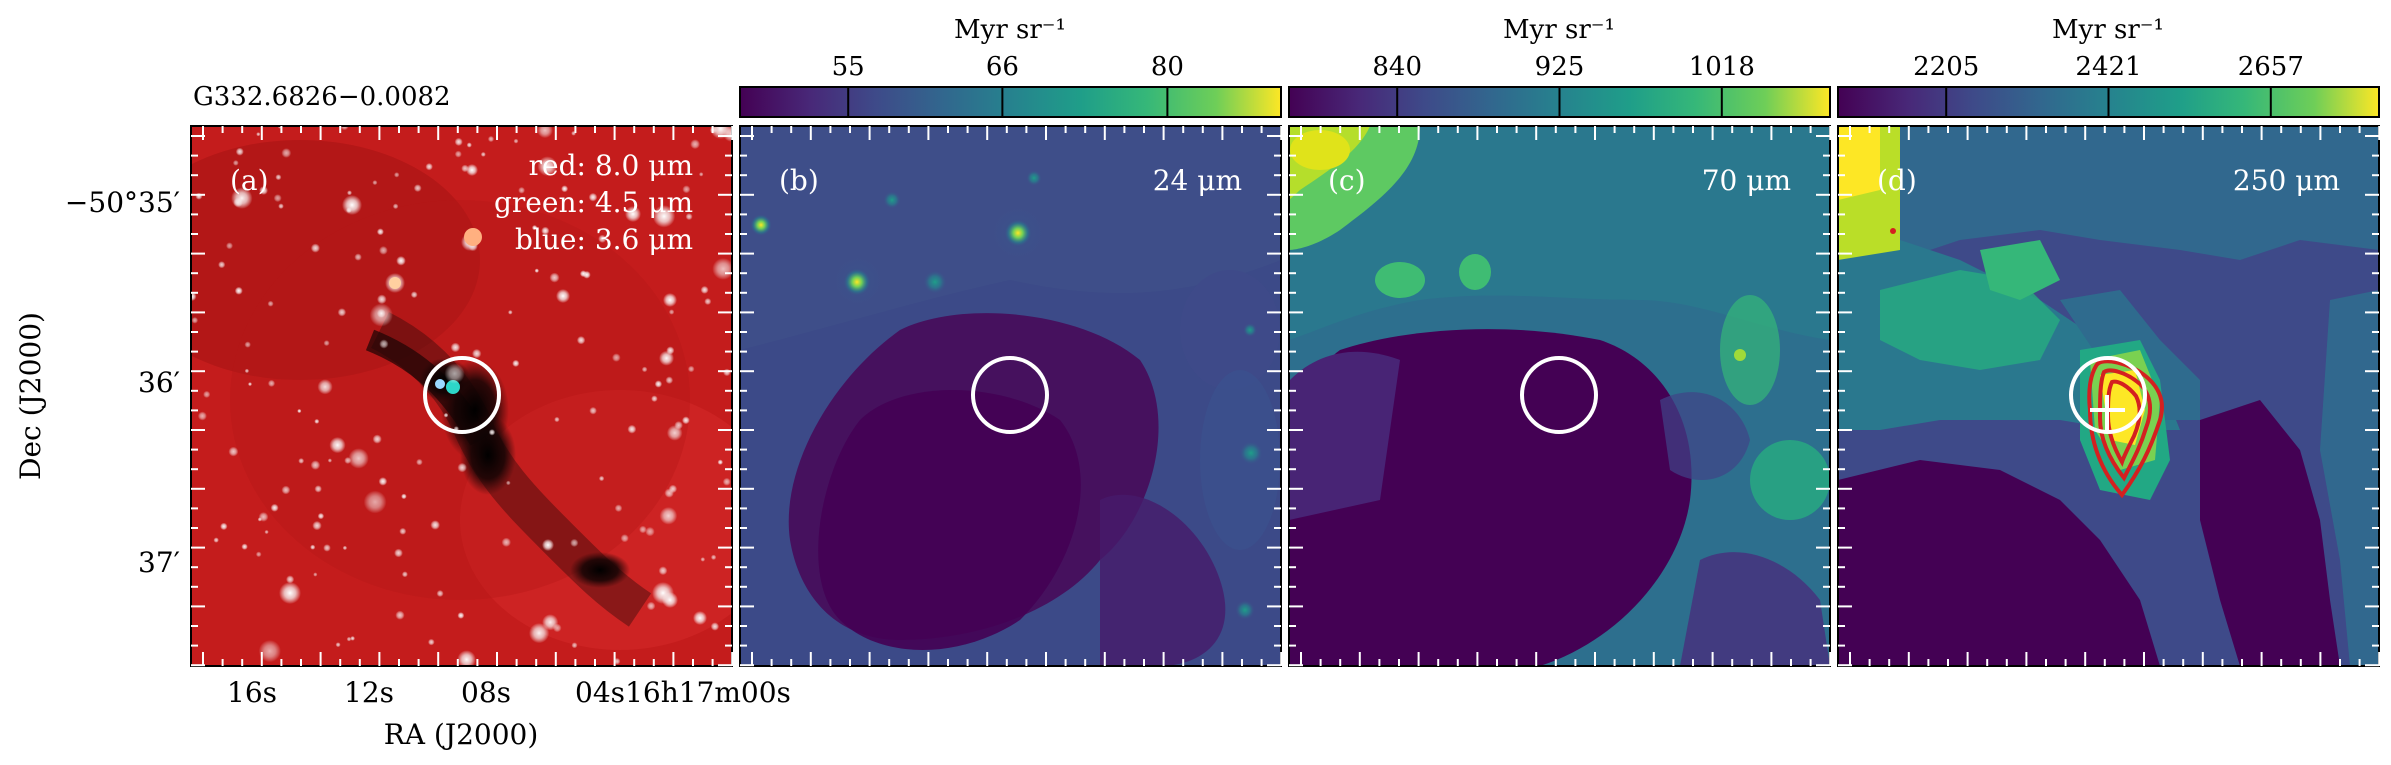  I want to click on source-name: G332.6826−0.0082, so click(322, 97).